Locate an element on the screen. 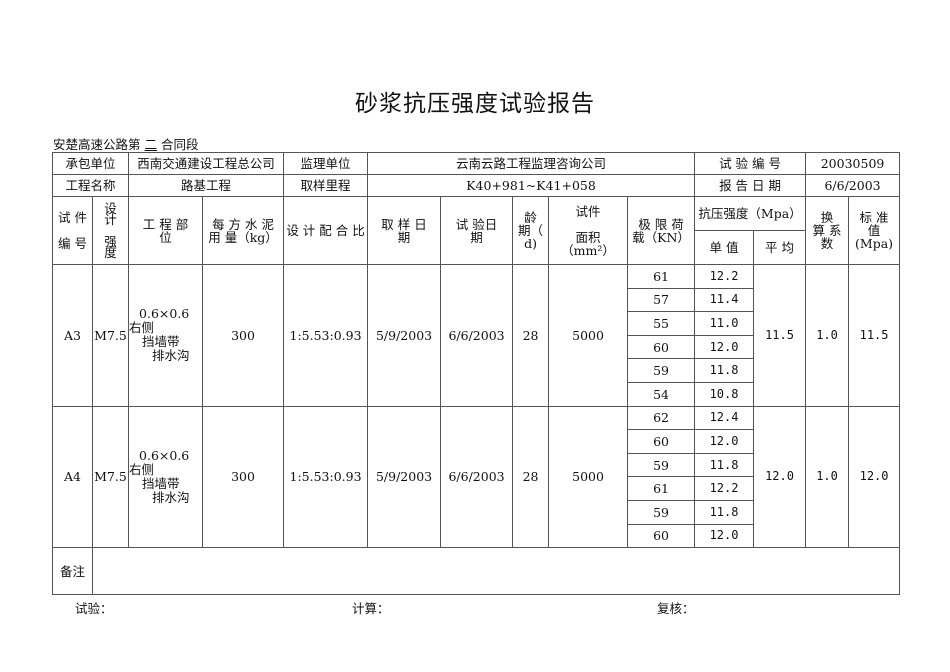 The image size is (950, 672). specimen-id: A3 is located at coordinates (72, 335).